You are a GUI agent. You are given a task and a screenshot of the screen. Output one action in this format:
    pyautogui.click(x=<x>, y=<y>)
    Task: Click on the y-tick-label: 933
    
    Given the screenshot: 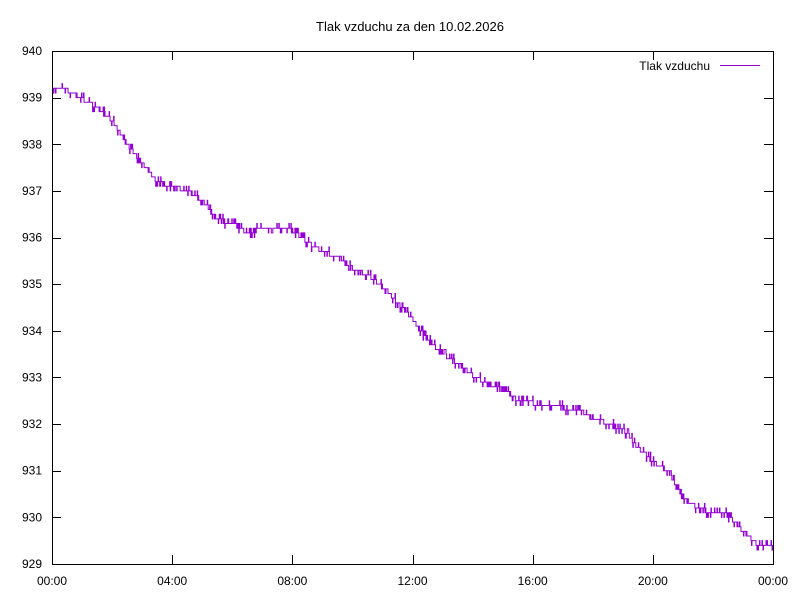 What is the action you would take?
    pyautogui.click(x=32, y=377)
    